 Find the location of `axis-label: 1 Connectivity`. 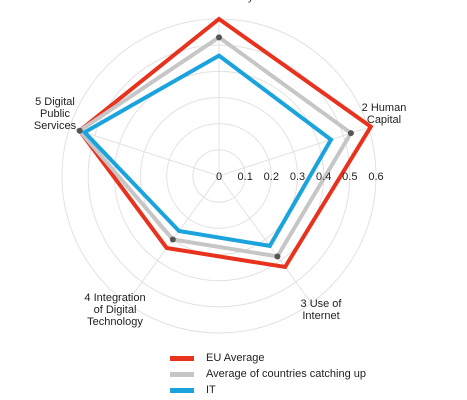

axis-label: 1 Connectivity is located at coordinates (219, 1).